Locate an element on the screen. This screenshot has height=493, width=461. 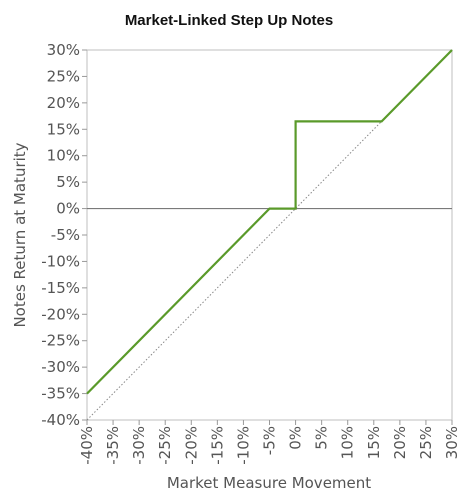
x-tick-label: 0% is located at coordinates (296, 438).